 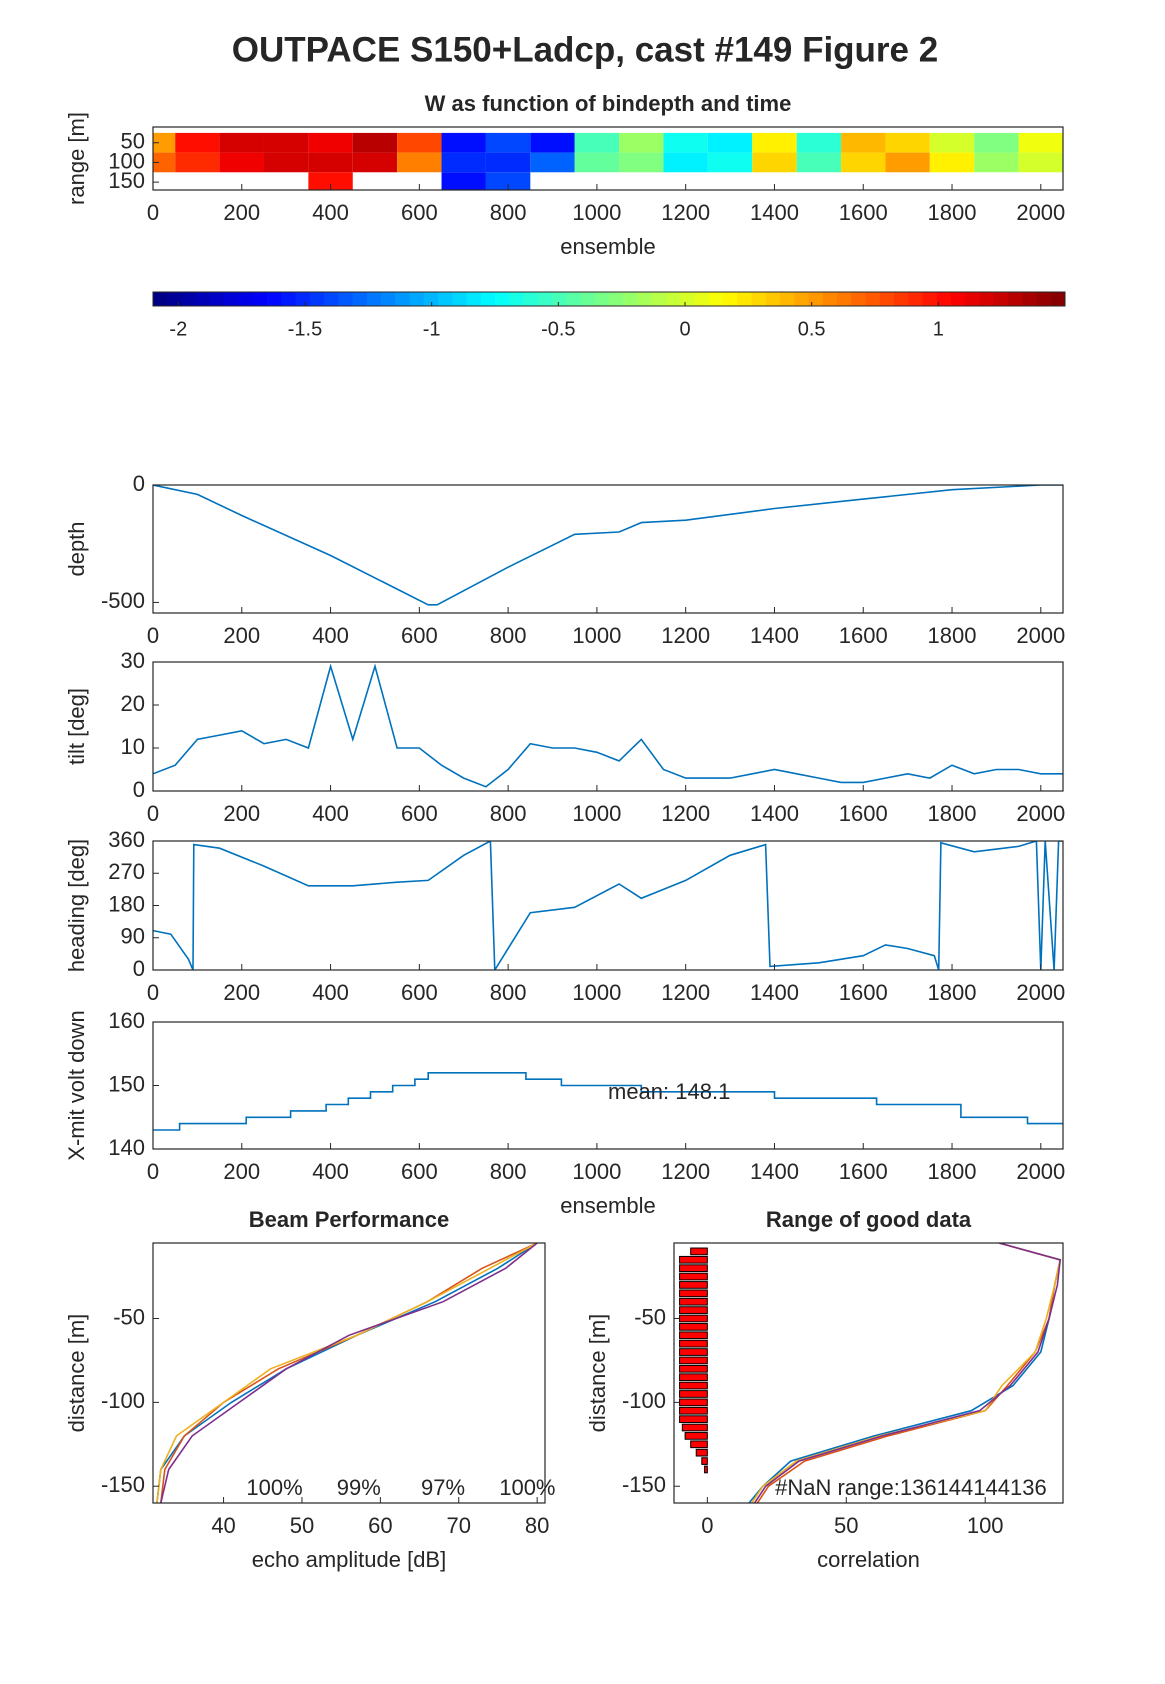 What do you see at coordinates (952, 635) in the screenshot?
I see `x-tick-label: 1800` at bounding box center [952, 635].